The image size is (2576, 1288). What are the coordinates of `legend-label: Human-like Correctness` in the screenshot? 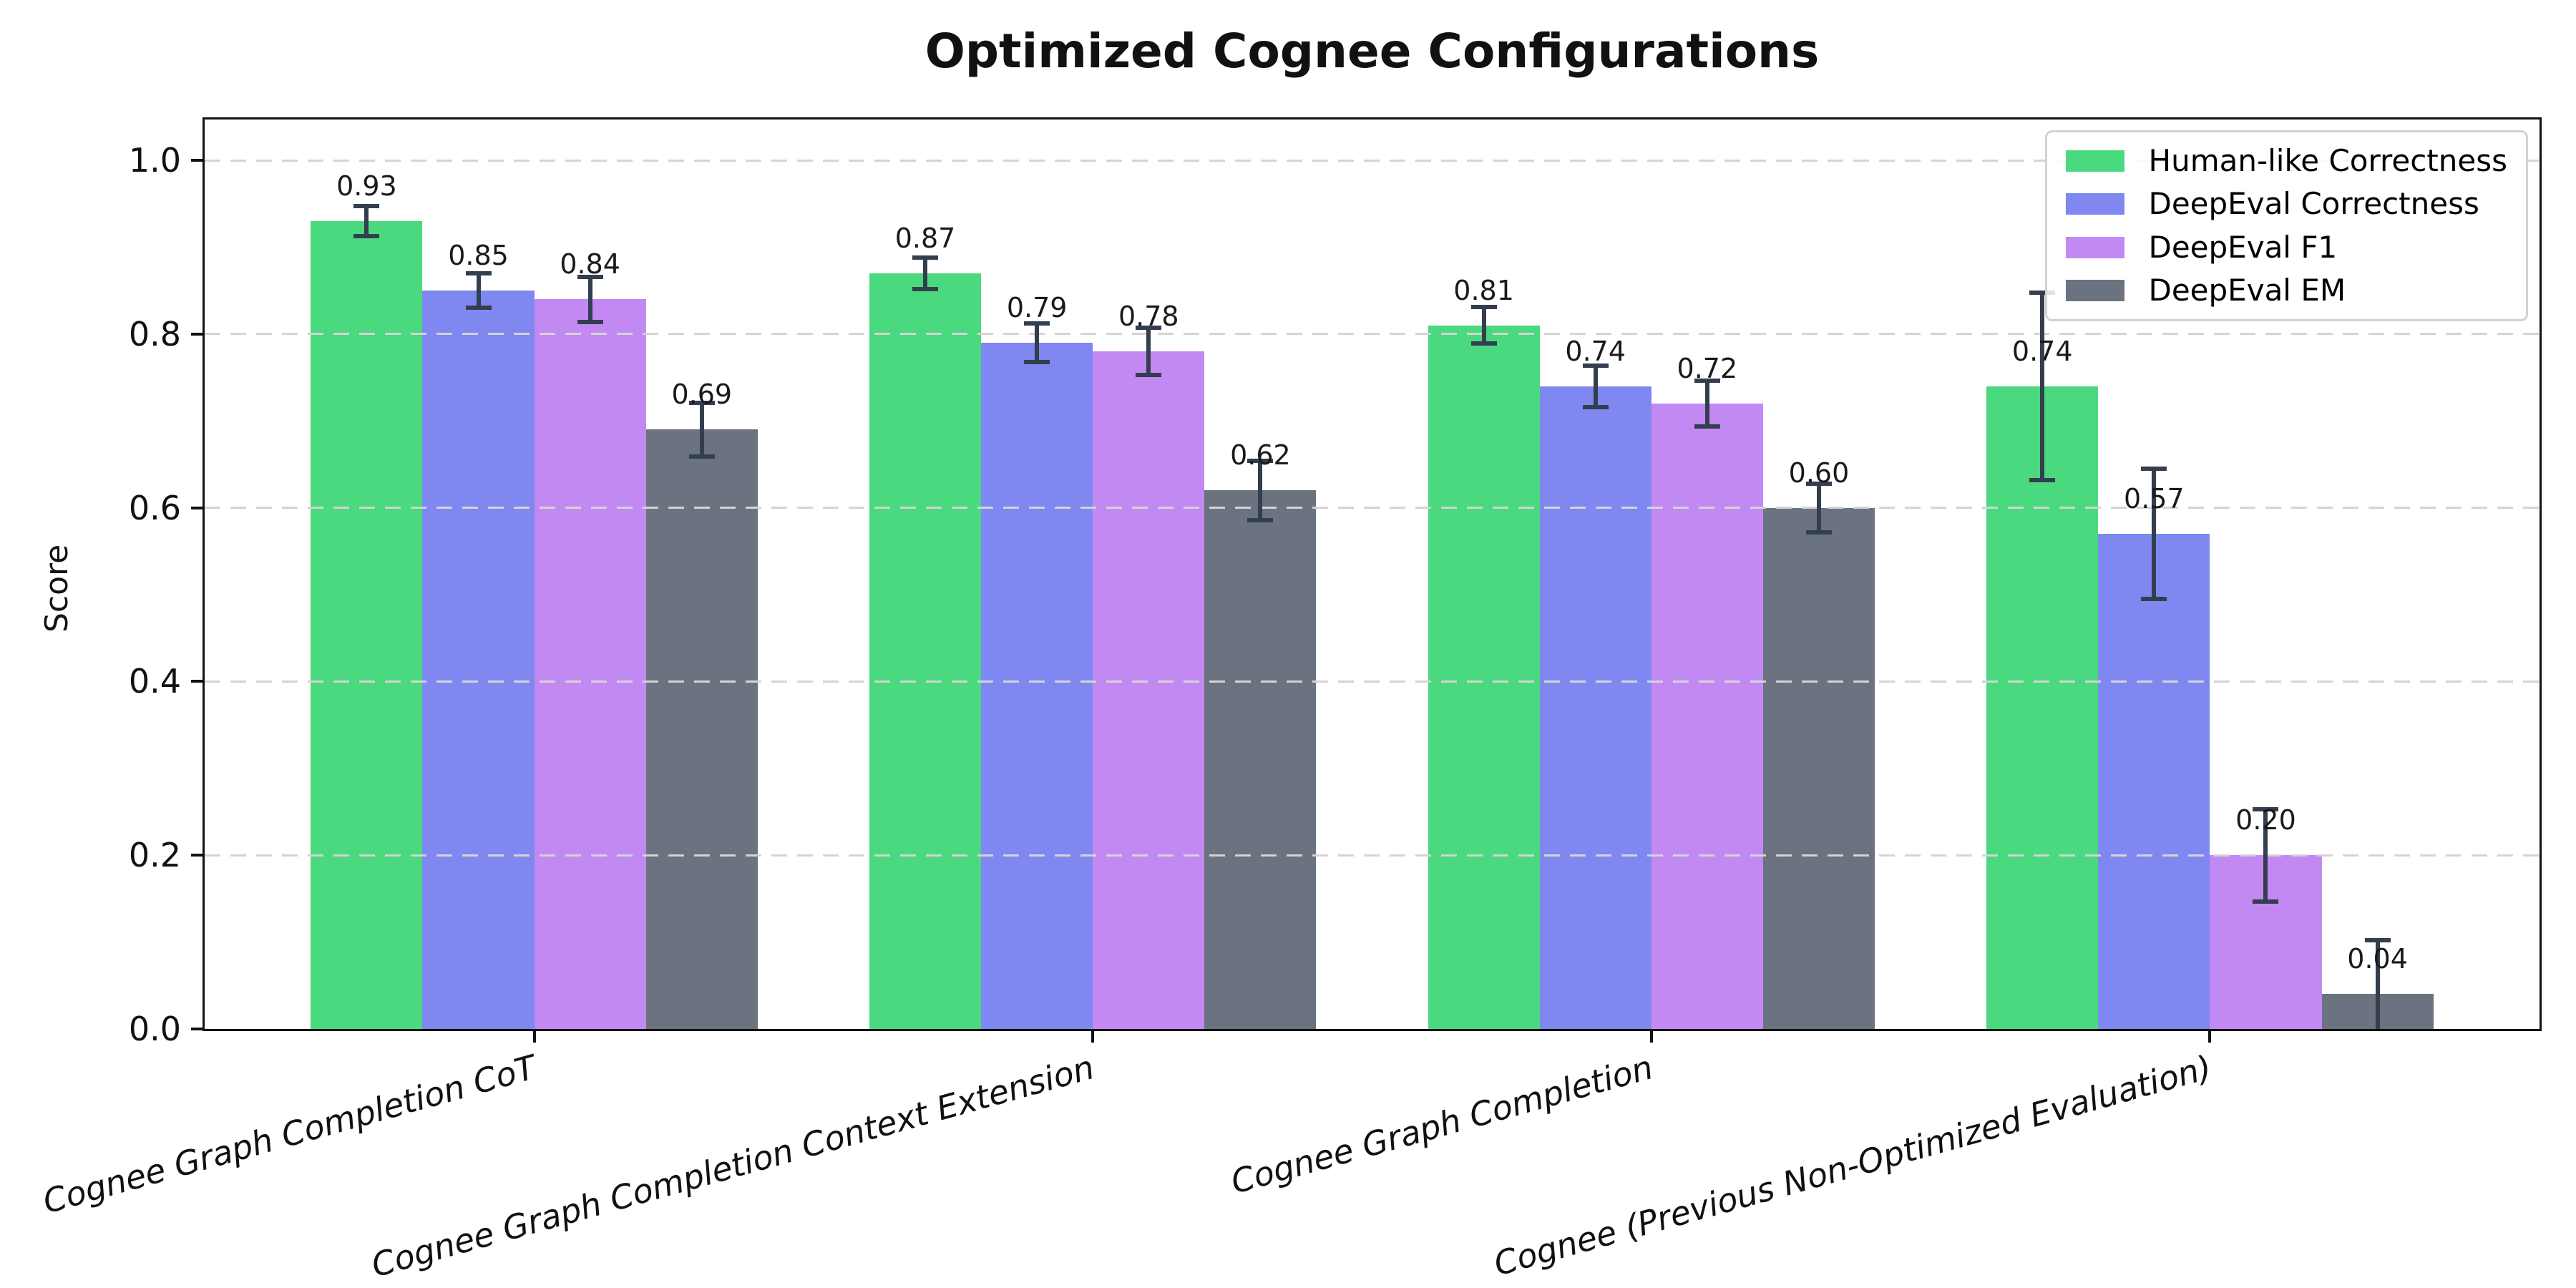 It's located at (2328, 160).